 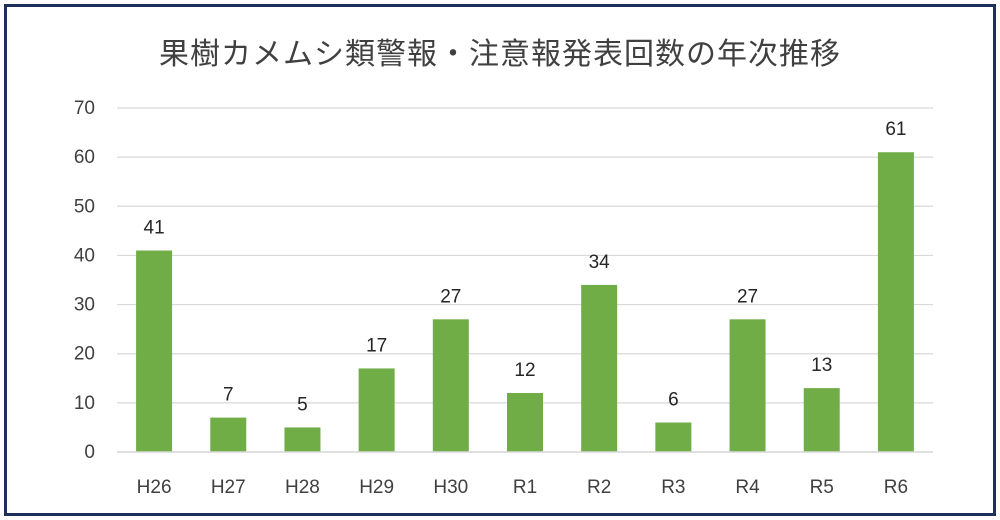 I want to click on x-tick-label: H28, so click(x=302, y=487).